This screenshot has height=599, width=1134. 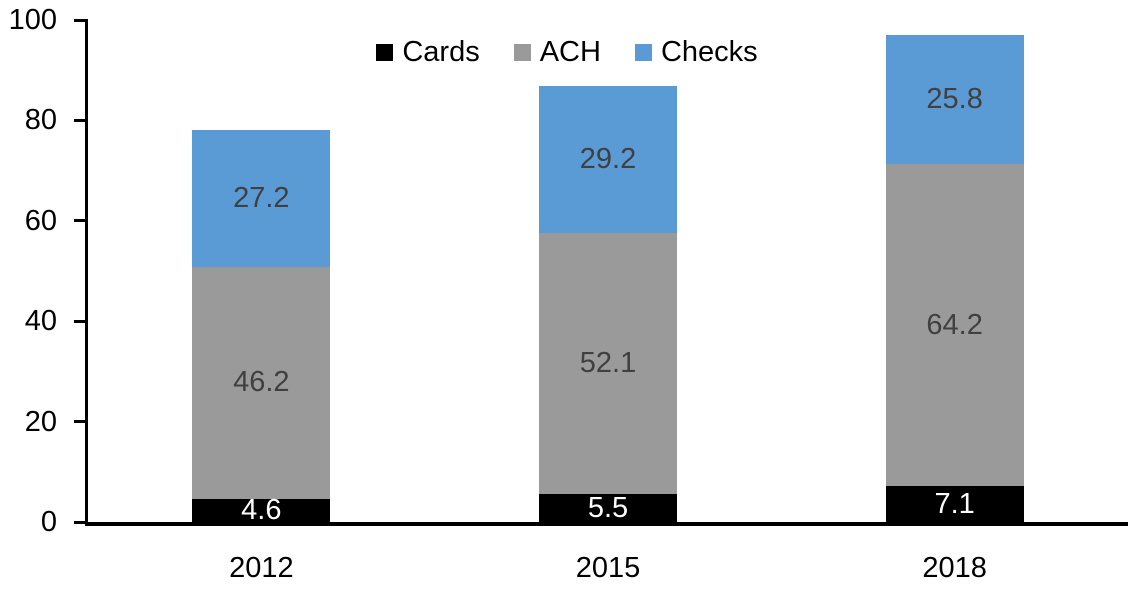 I want to click on legend-item-ach: ACH, so click(x=557, y=52).